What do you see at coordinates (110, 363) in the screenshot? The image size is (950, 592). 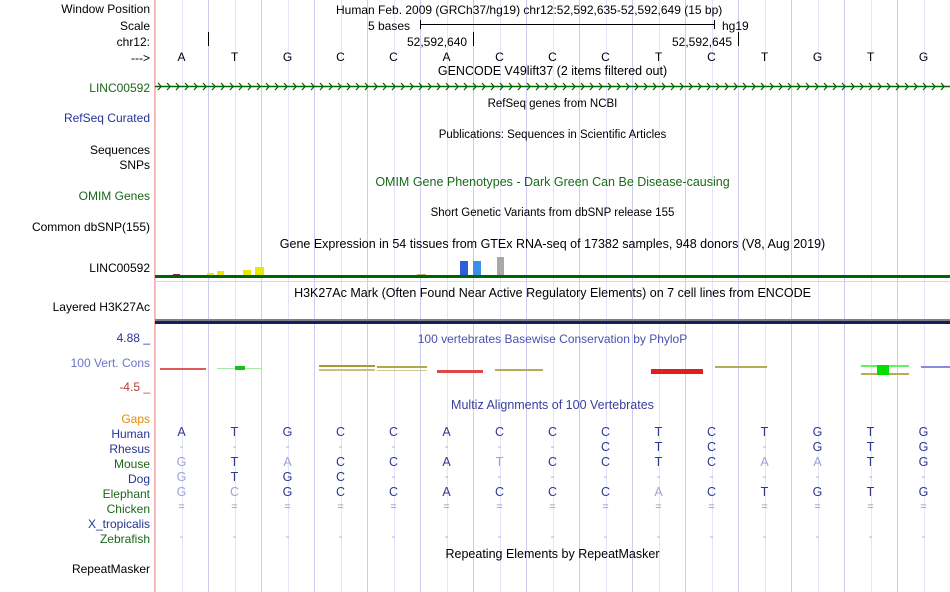 I see `label-track-conservation: 100 Vert. Cons` at bounding box center [110, 363].